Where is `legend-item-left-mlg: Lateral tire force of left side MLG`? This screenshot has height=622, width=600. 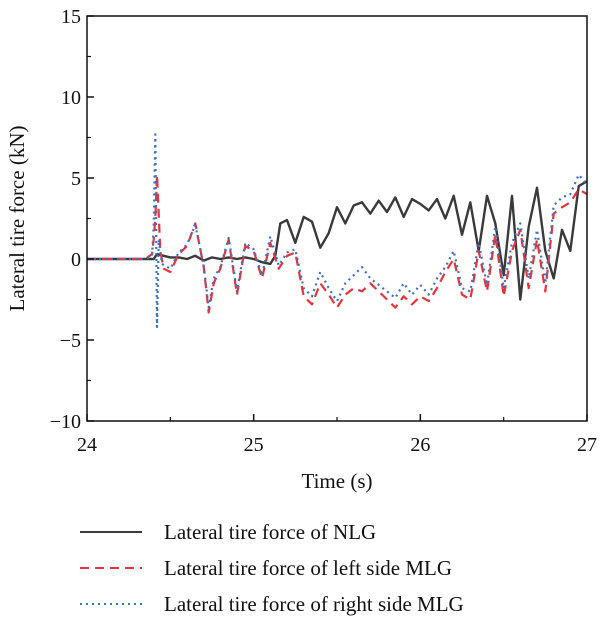 legend-item-left-mlg: Lateral tire force of left side MLG is located at coordinates (330, 568).